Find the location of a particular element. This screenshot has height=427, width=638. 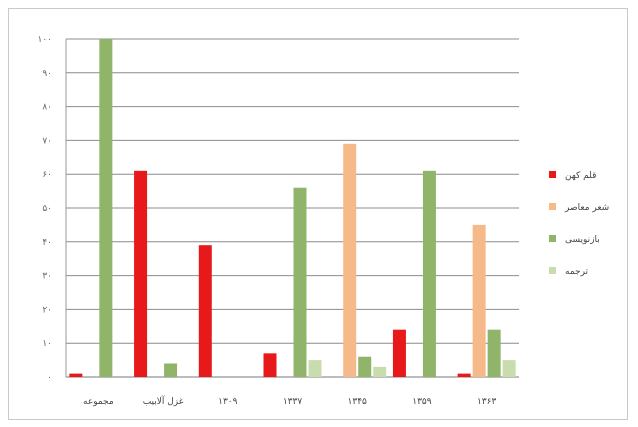

y-tick-label: ۱۰۰ is located at coordinates (44, 40).